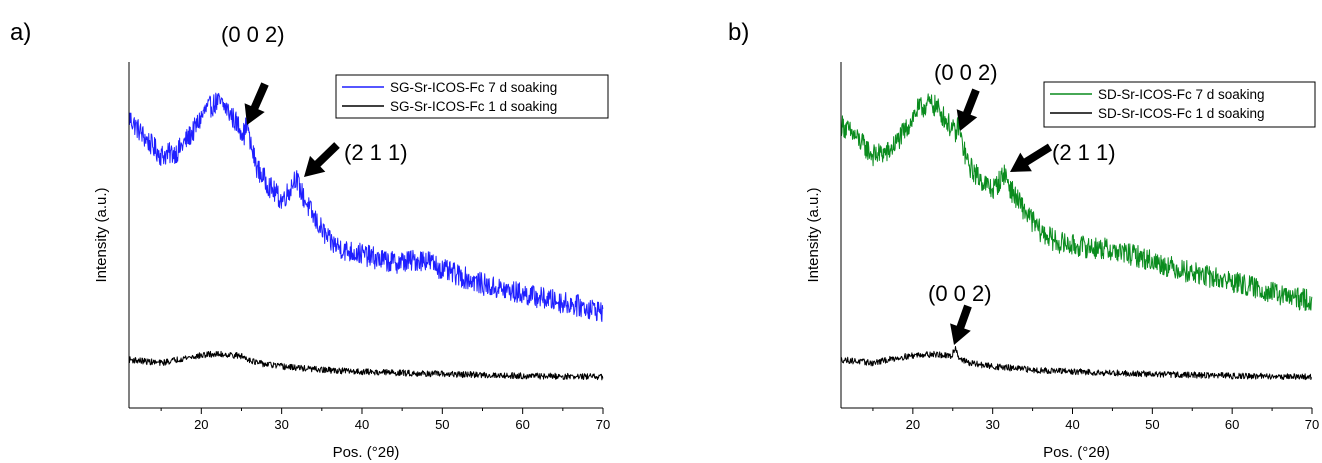  What do you see at coordinates (1181, 113) in the screenshot?
I see `legend-entry-2: SD-Sr-ICOS-Fc 1 d soaking` at bounding box center [1181, 113].